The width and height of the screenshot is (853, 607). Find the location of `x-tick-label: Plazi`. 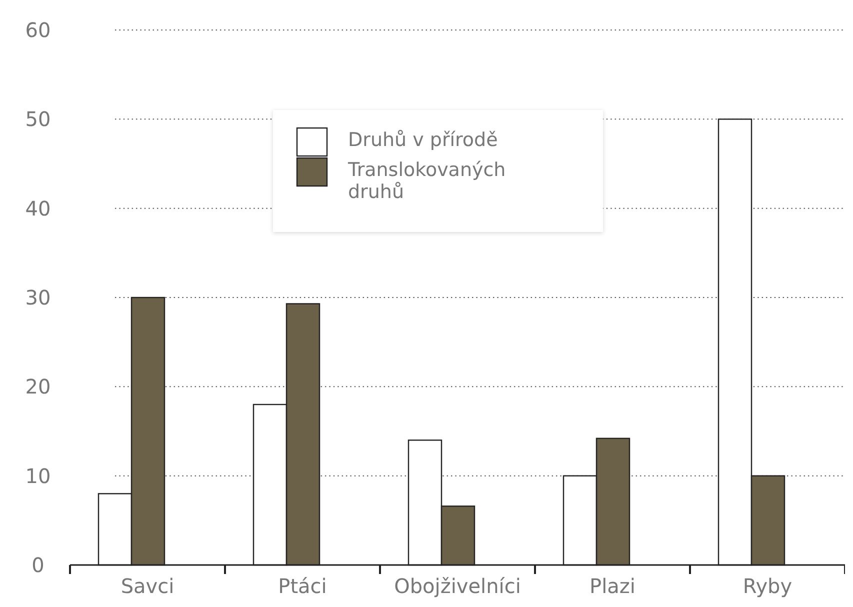

x-tick-label: Plazi is located at coordinates (613, 586).